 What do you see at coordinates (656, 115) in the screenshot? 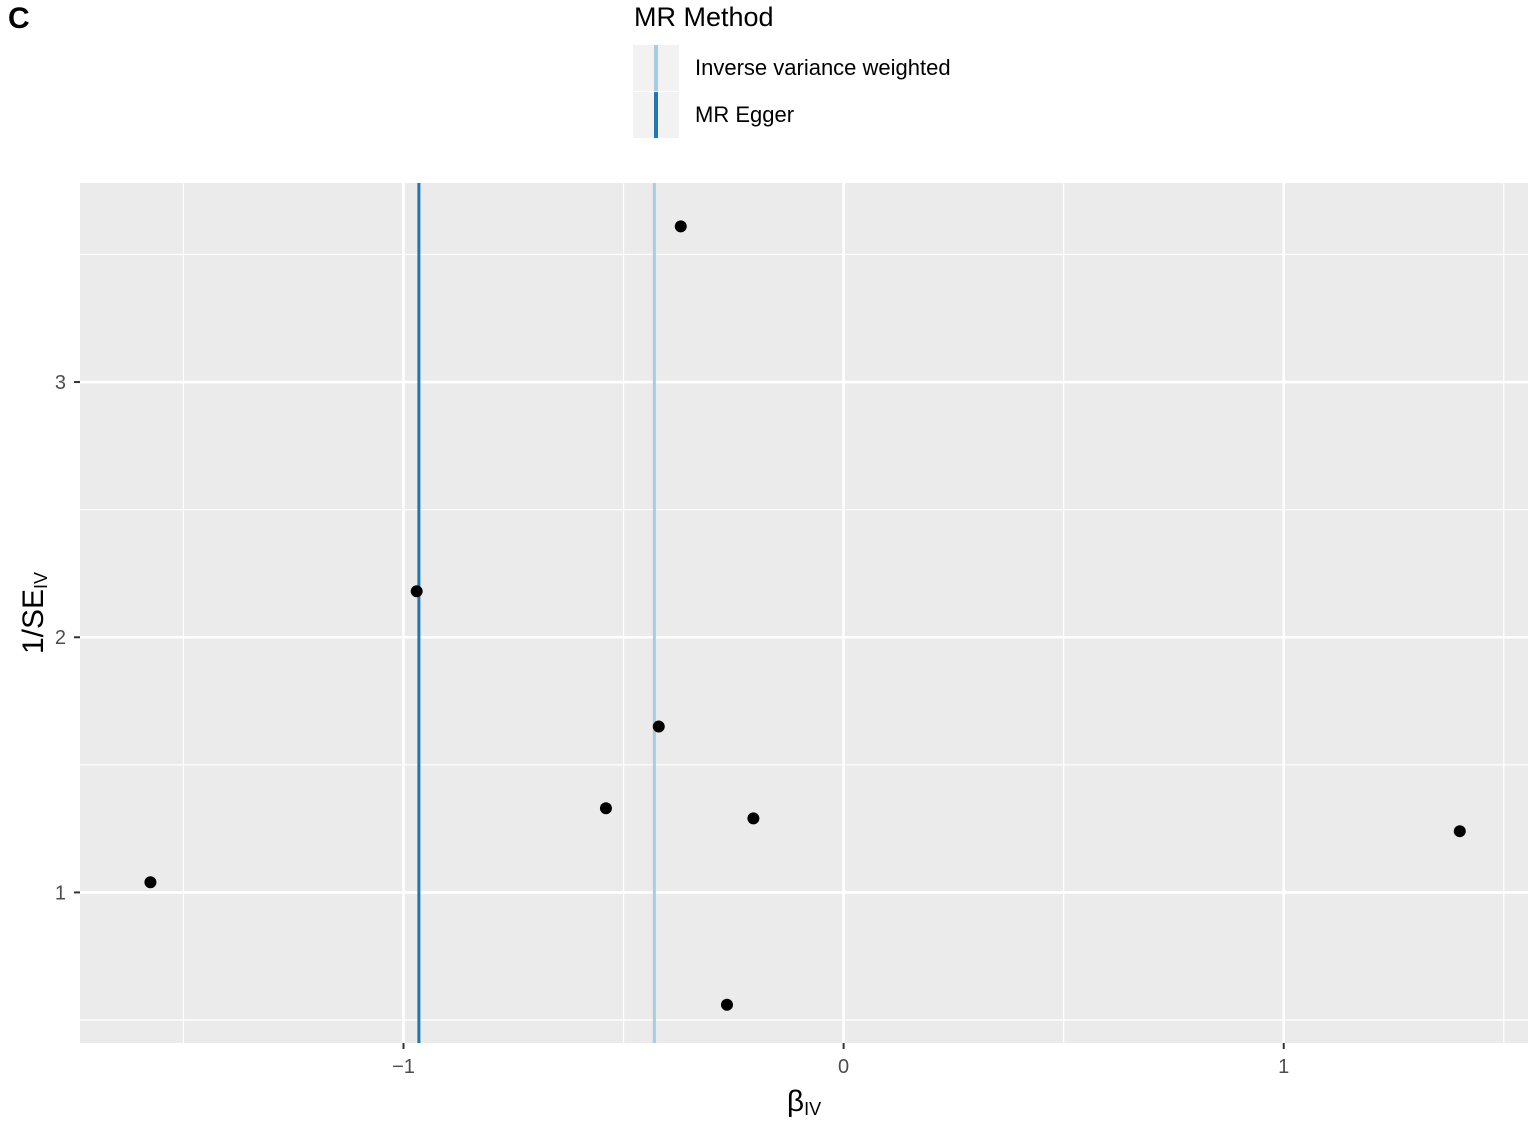
I see `legend-line-egger` at bounding box center [656, 115].